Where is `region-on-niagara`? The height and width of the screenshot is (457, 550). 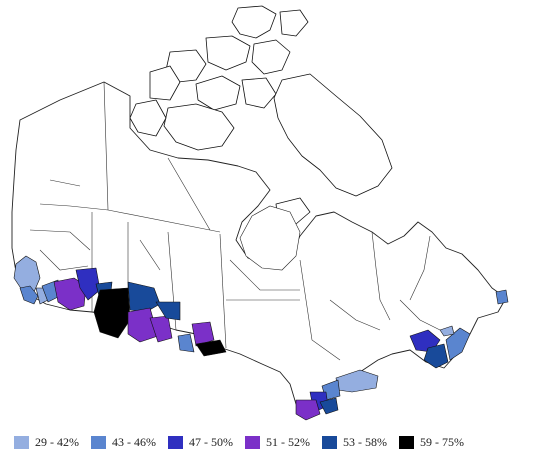 region-on-niagara is located at coordinates (329, 406).